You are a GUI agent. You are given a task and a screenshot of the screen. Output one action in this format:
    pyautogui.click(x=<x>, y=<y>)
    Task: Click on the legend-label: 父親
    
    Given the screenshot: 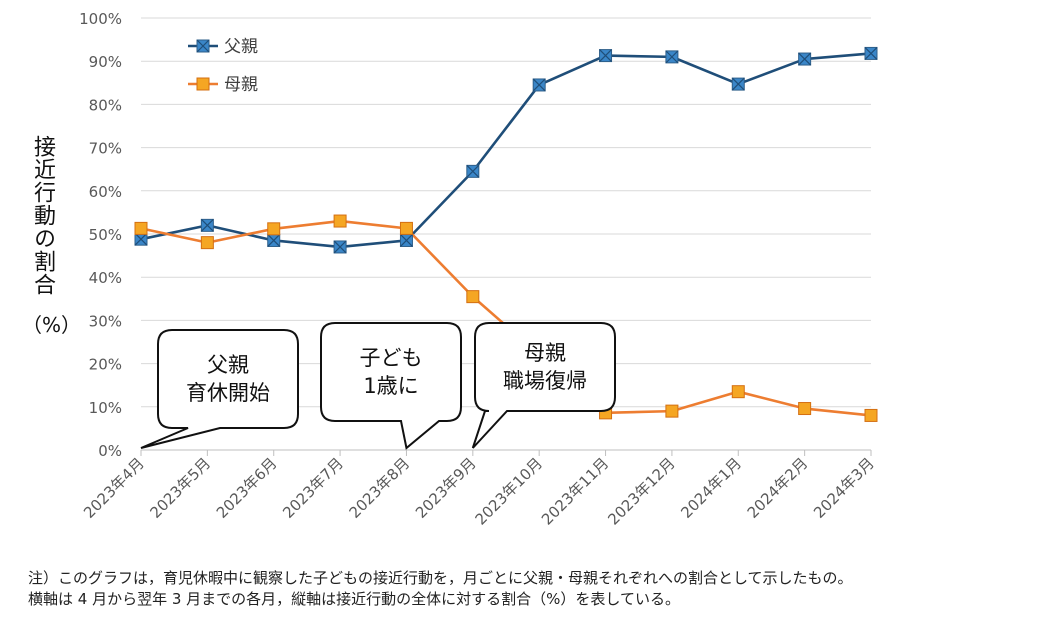 What is the action you would take?
    pyautogui.click(x=241, y=47)
    